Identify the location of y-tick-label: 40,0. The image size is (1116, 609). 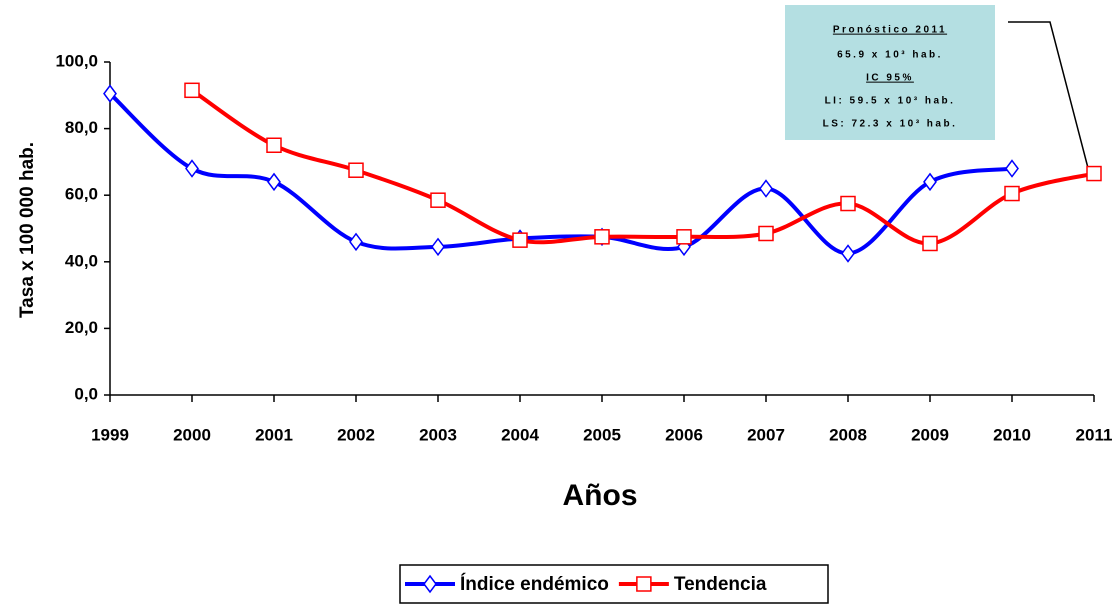
(81, 260).